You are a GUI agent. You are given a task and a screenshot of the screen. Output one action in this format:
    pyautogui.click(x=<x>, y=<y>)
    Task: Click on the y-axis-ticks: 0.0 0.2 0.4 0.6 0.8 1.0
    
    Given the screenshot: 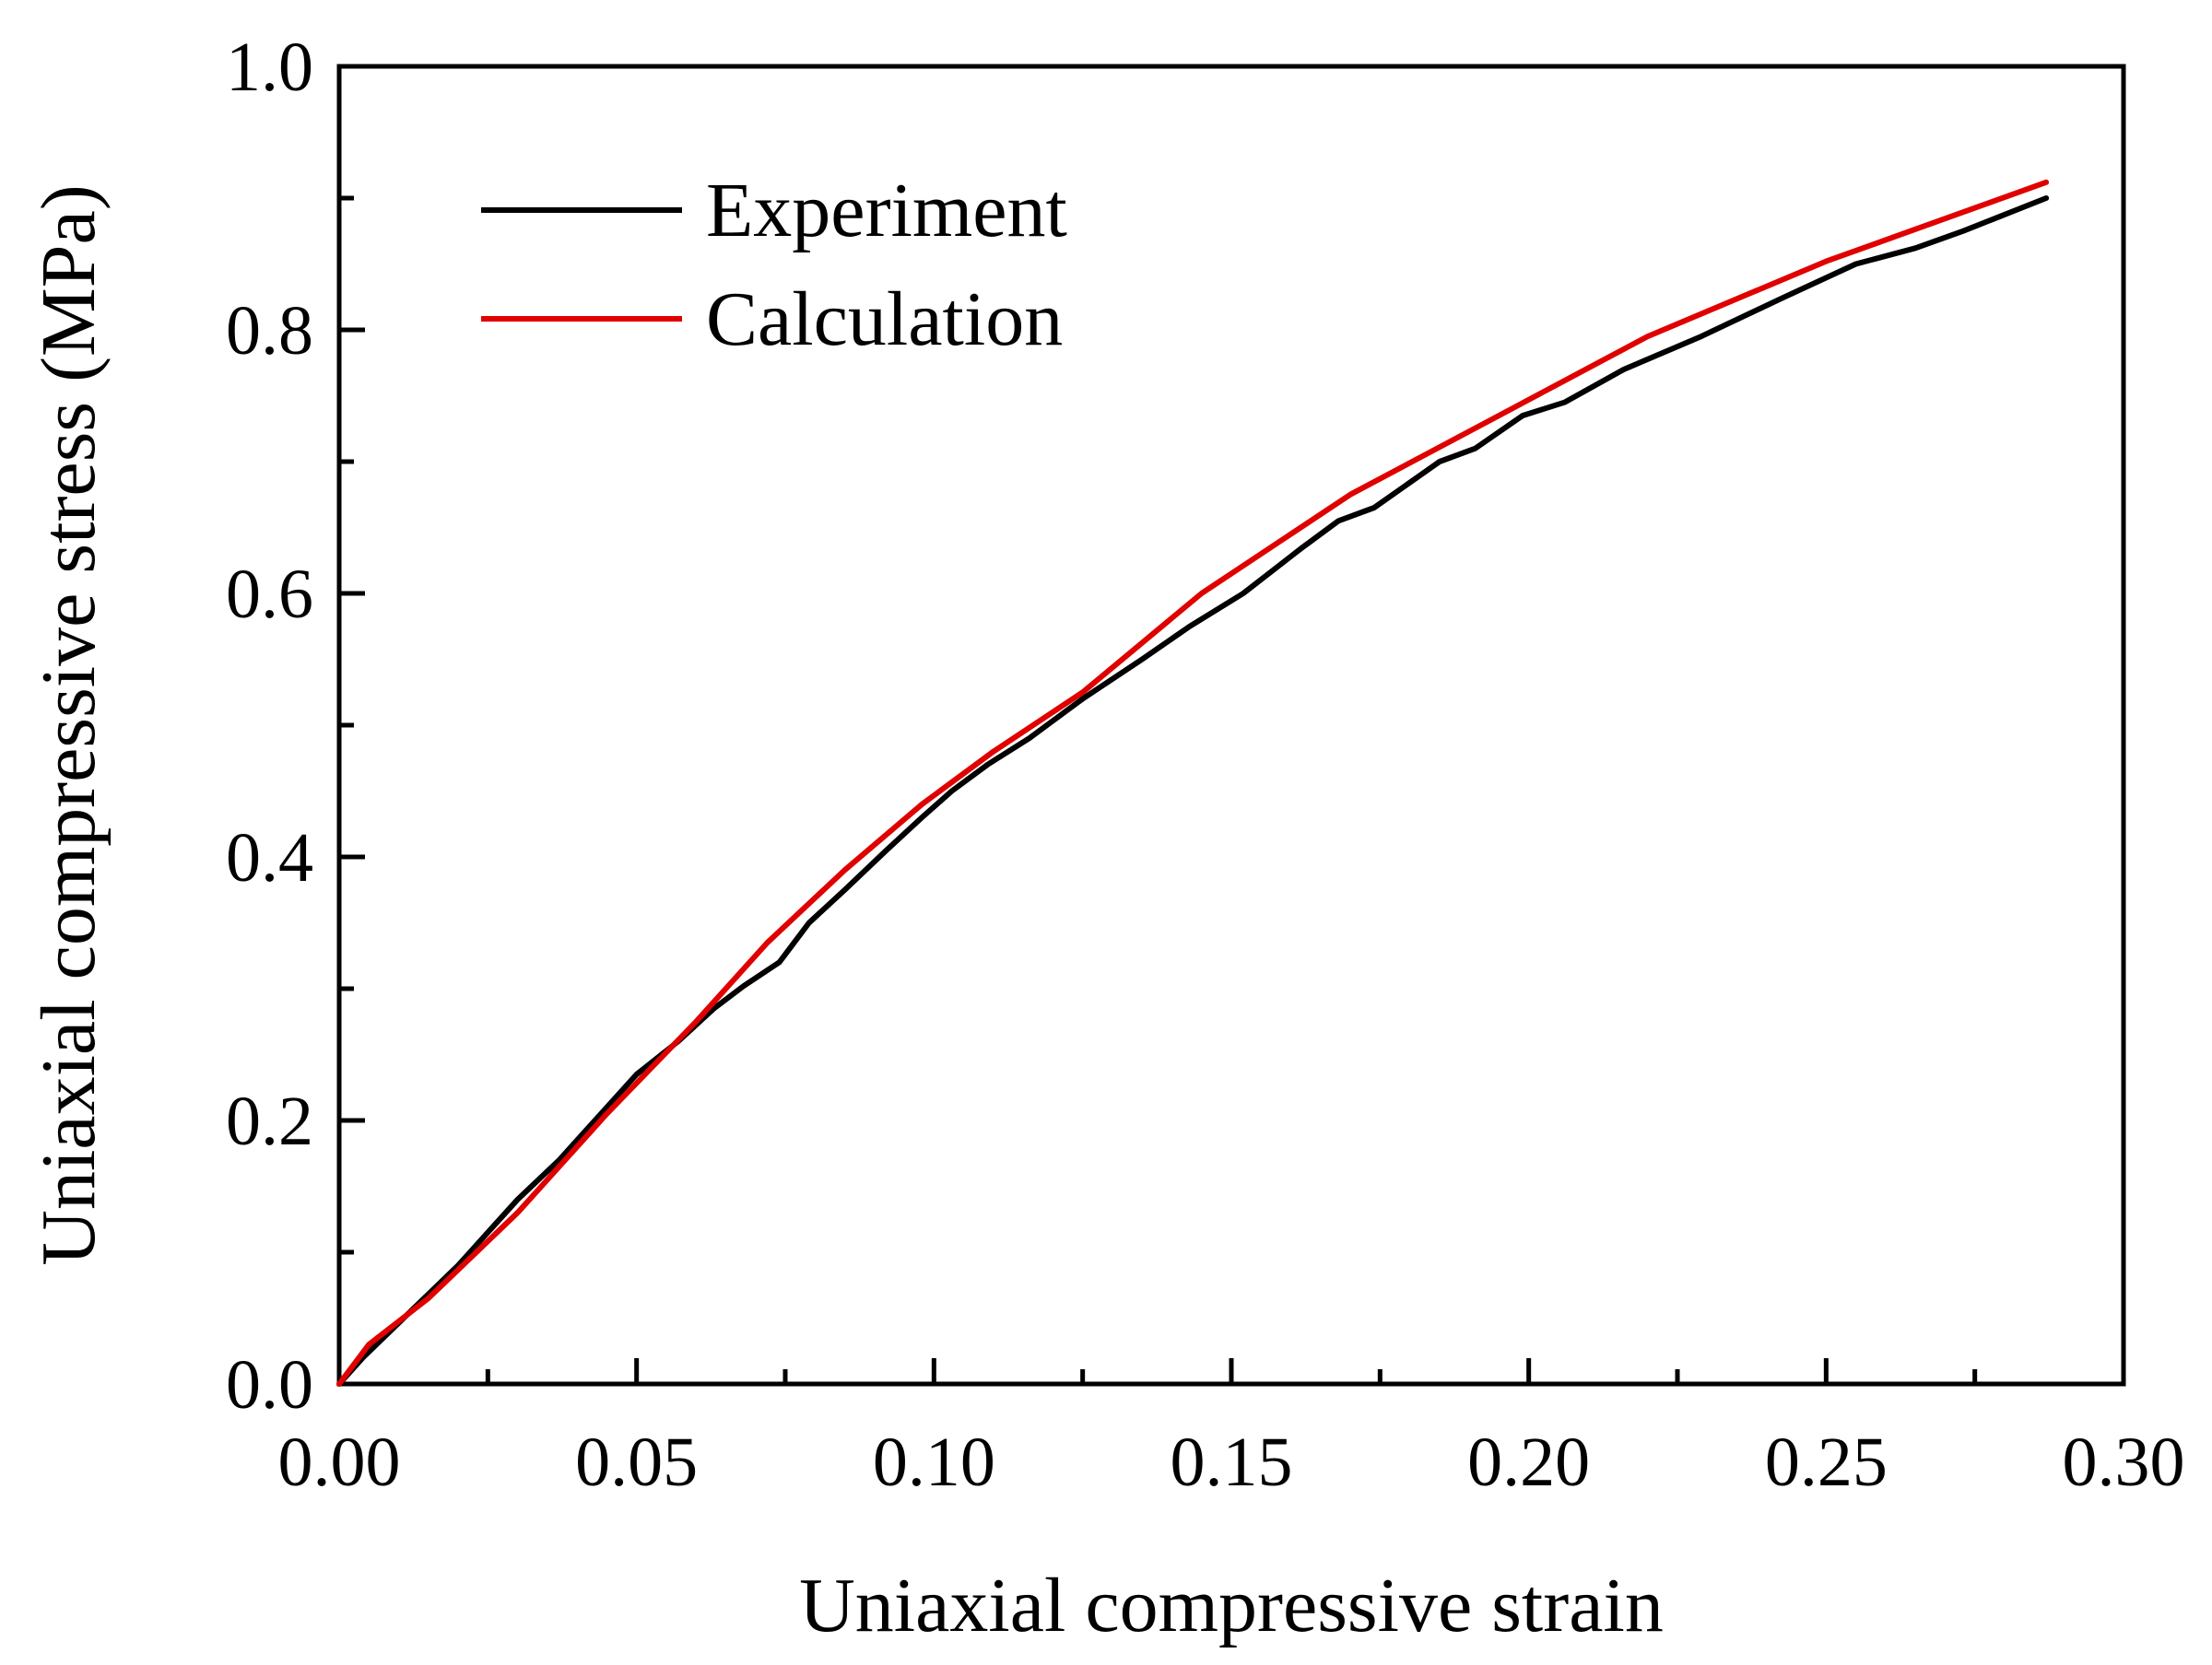 What is the action you would take?
    pyautogui.click(x=295, y=726)
    